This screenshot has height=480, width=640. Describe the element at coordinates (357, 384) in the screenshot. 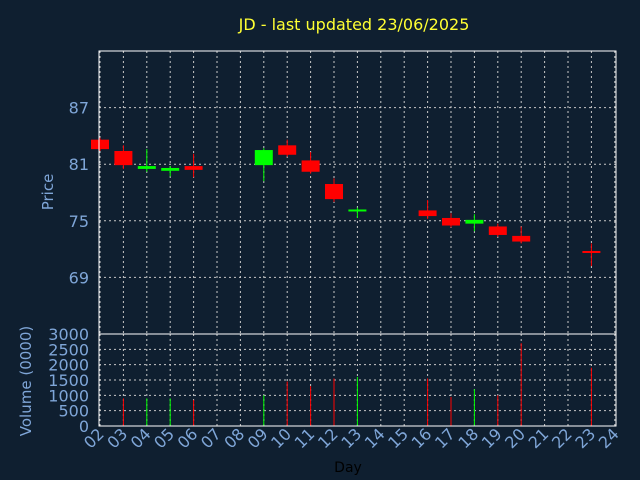

I see `volume-bars` at that location.